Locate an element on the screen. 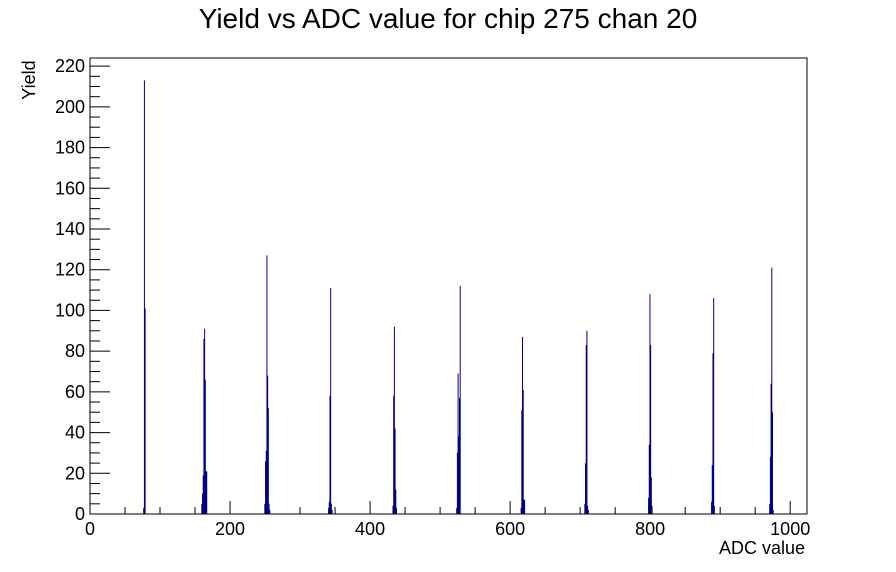 This screenshot has height=572, width=896. x-tick-label: 200 is located at coordinates (230, 529).